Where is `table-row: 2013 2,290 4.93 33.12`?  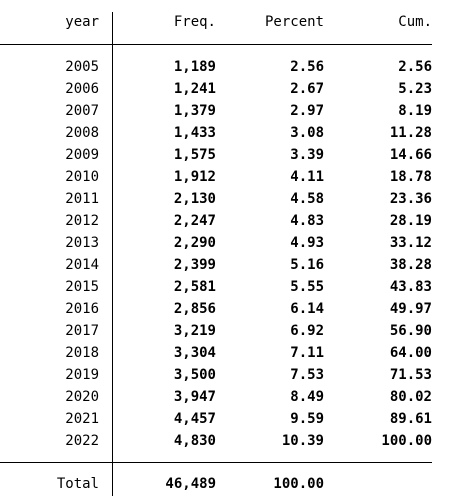 table-row: 2013 2,290 4.93 33.12 is located at coordinates (231, 243).